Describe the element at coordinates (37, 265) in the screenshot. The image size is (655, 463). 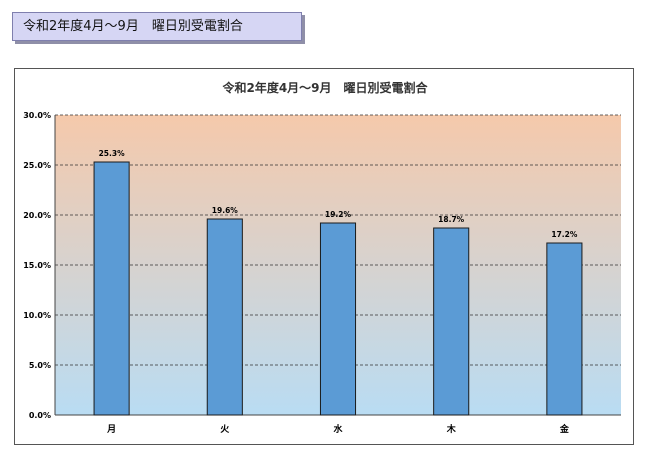
I see `y-tick-label: 15.0%` at that location.